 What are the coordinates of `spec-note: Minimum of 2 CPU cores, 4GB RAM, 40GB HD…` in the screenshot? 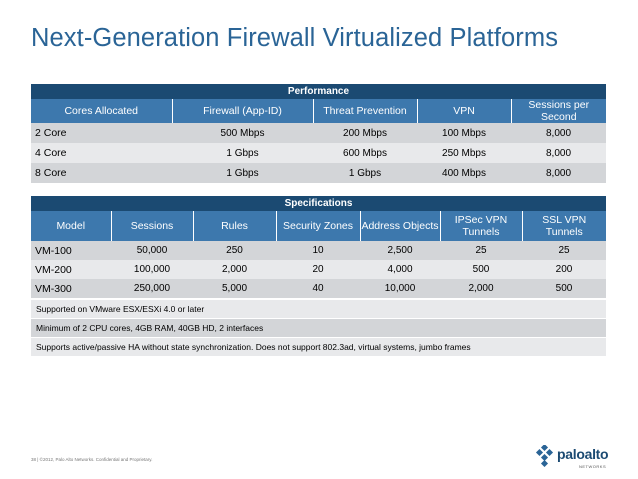 It's located at (318, 328).